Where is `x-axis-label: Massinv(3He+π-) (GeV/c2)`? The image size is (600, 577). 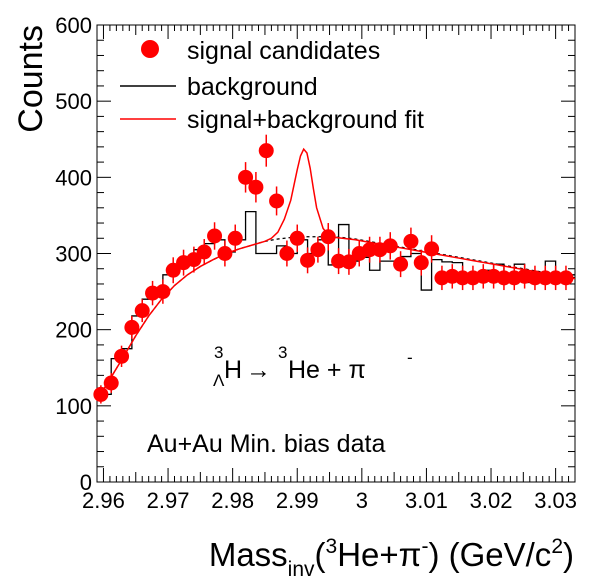 x-axis-label: Massinv(3He+π-) (GeV/c2) is located at coordinates (391, 556).